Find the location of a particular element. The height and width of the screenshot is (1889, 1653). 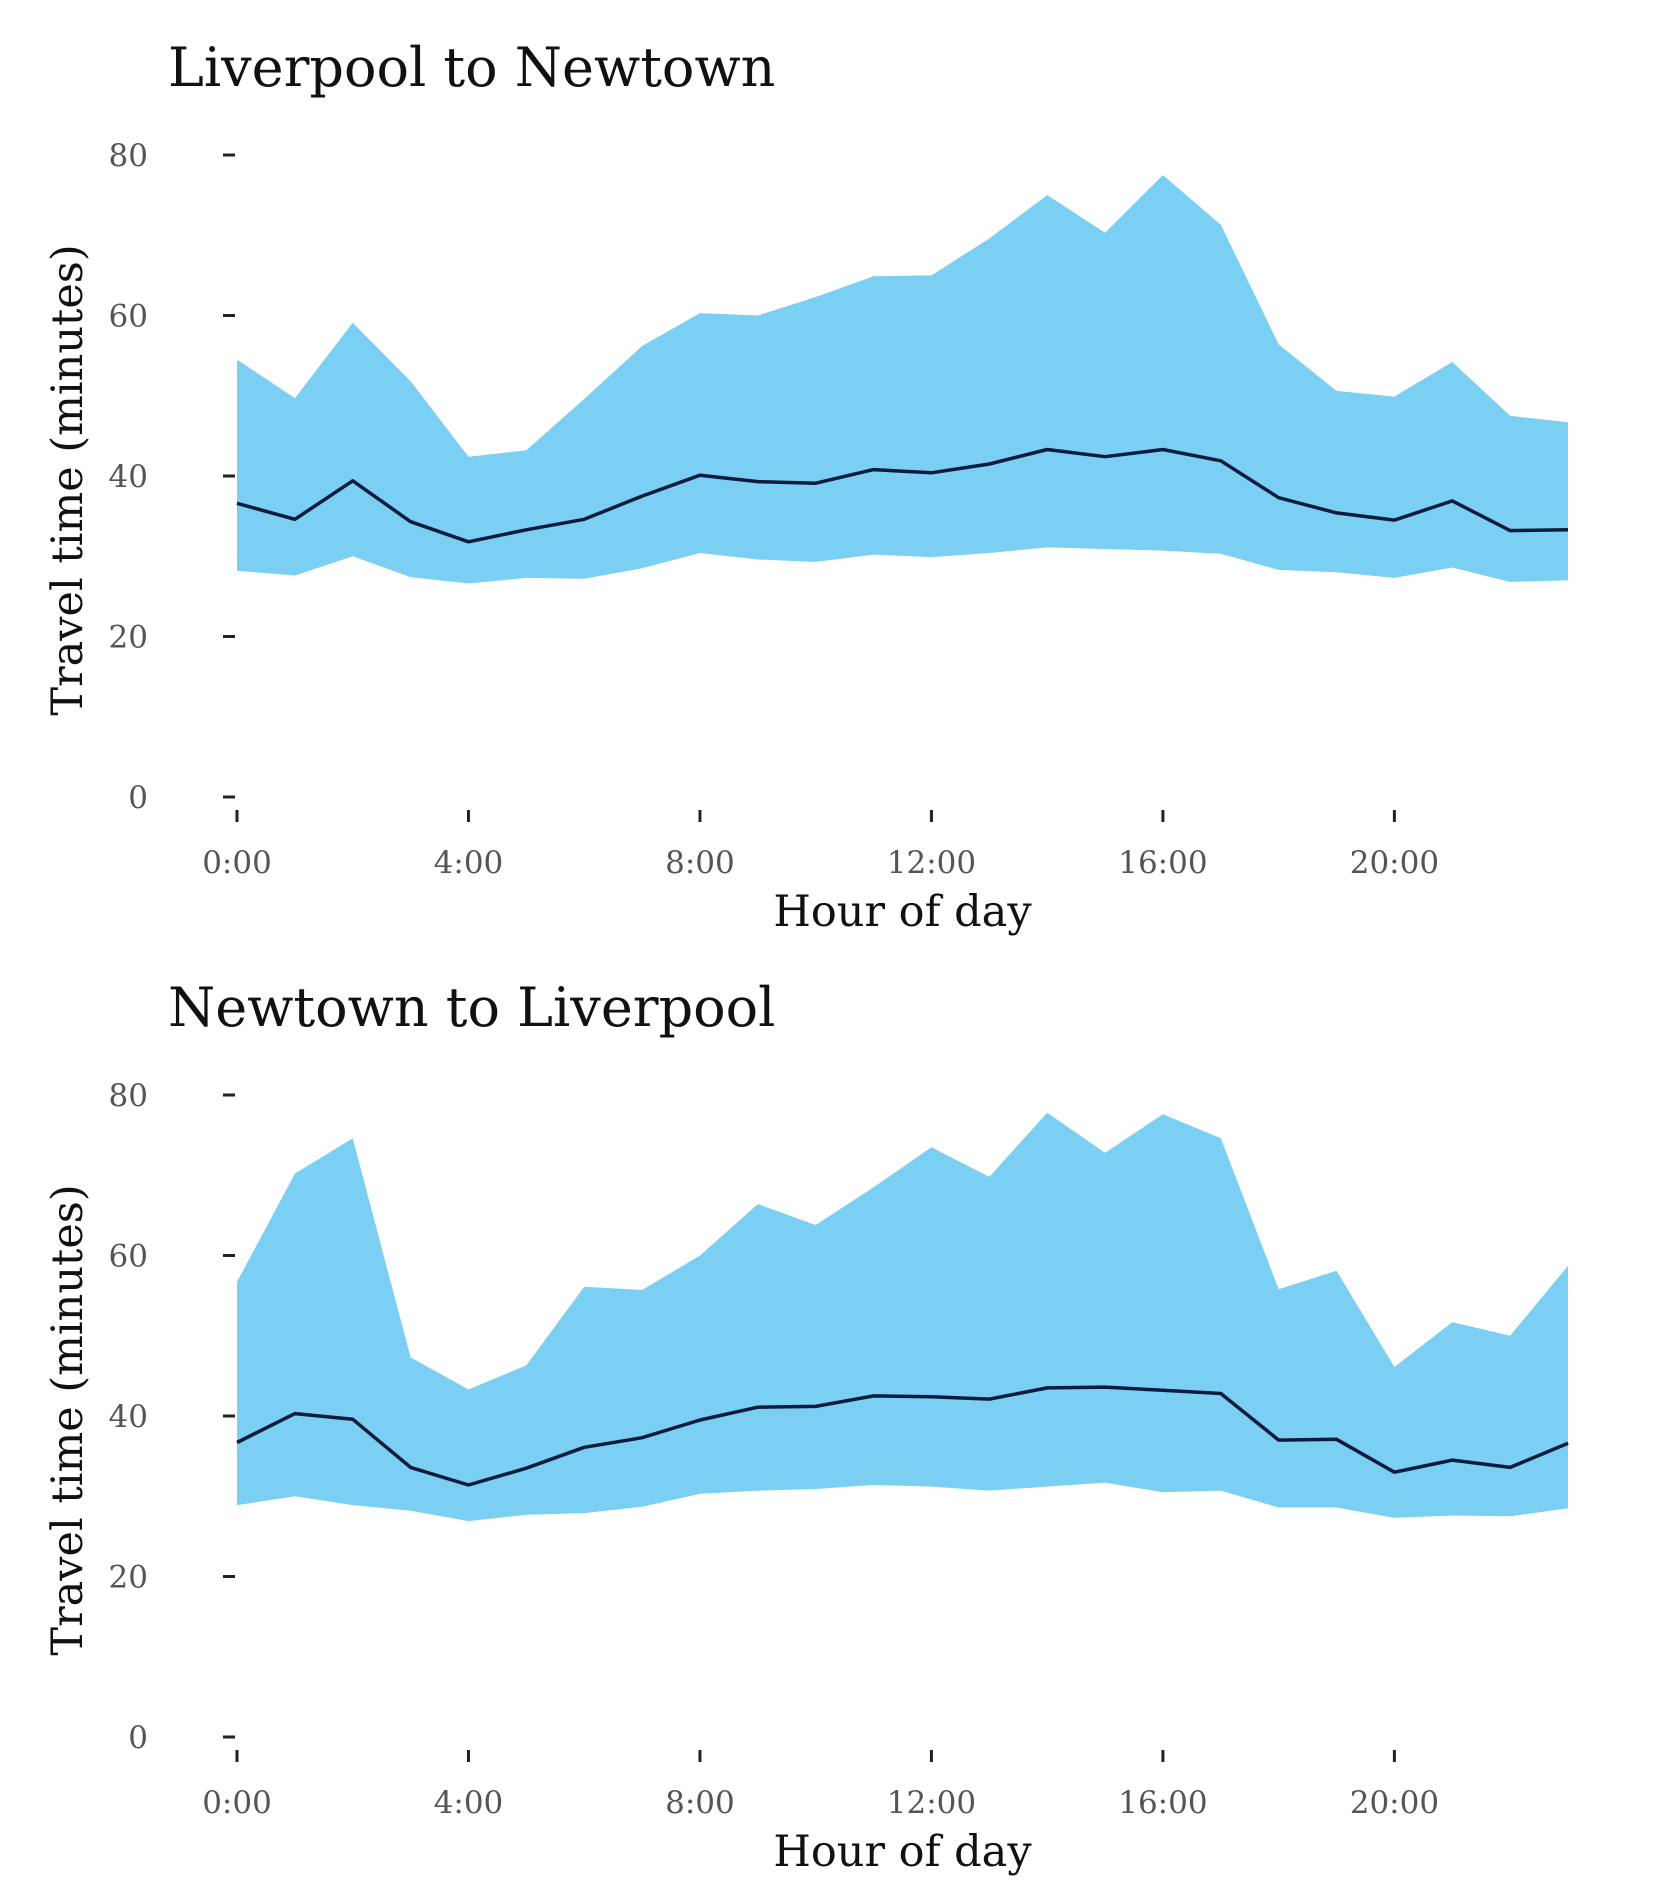

chart-title: Newtown to Liverpool is located at coordinates (471, 1007).